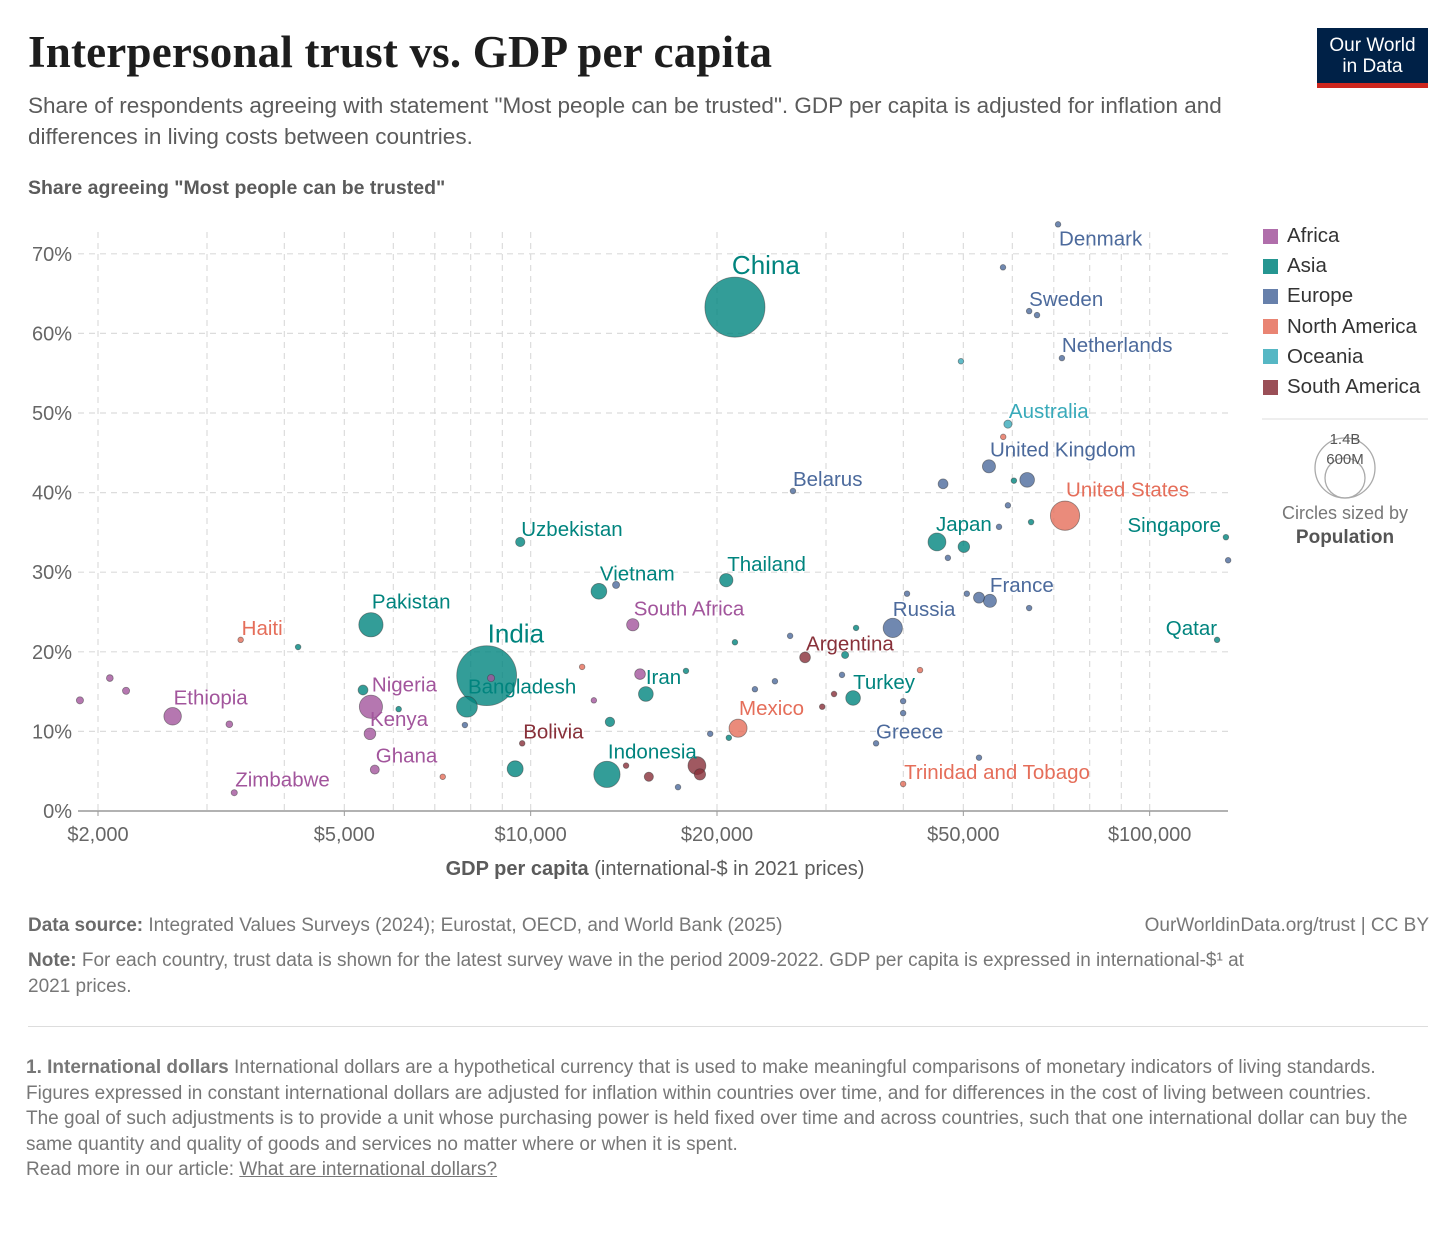 Image resolution: width=1456 pixels, height=1260 pixels. What do you see at coordinates (1308, 296) in the screenshot?
I see `legend-item-europe: Europe` at bounding box center [1308, 296].